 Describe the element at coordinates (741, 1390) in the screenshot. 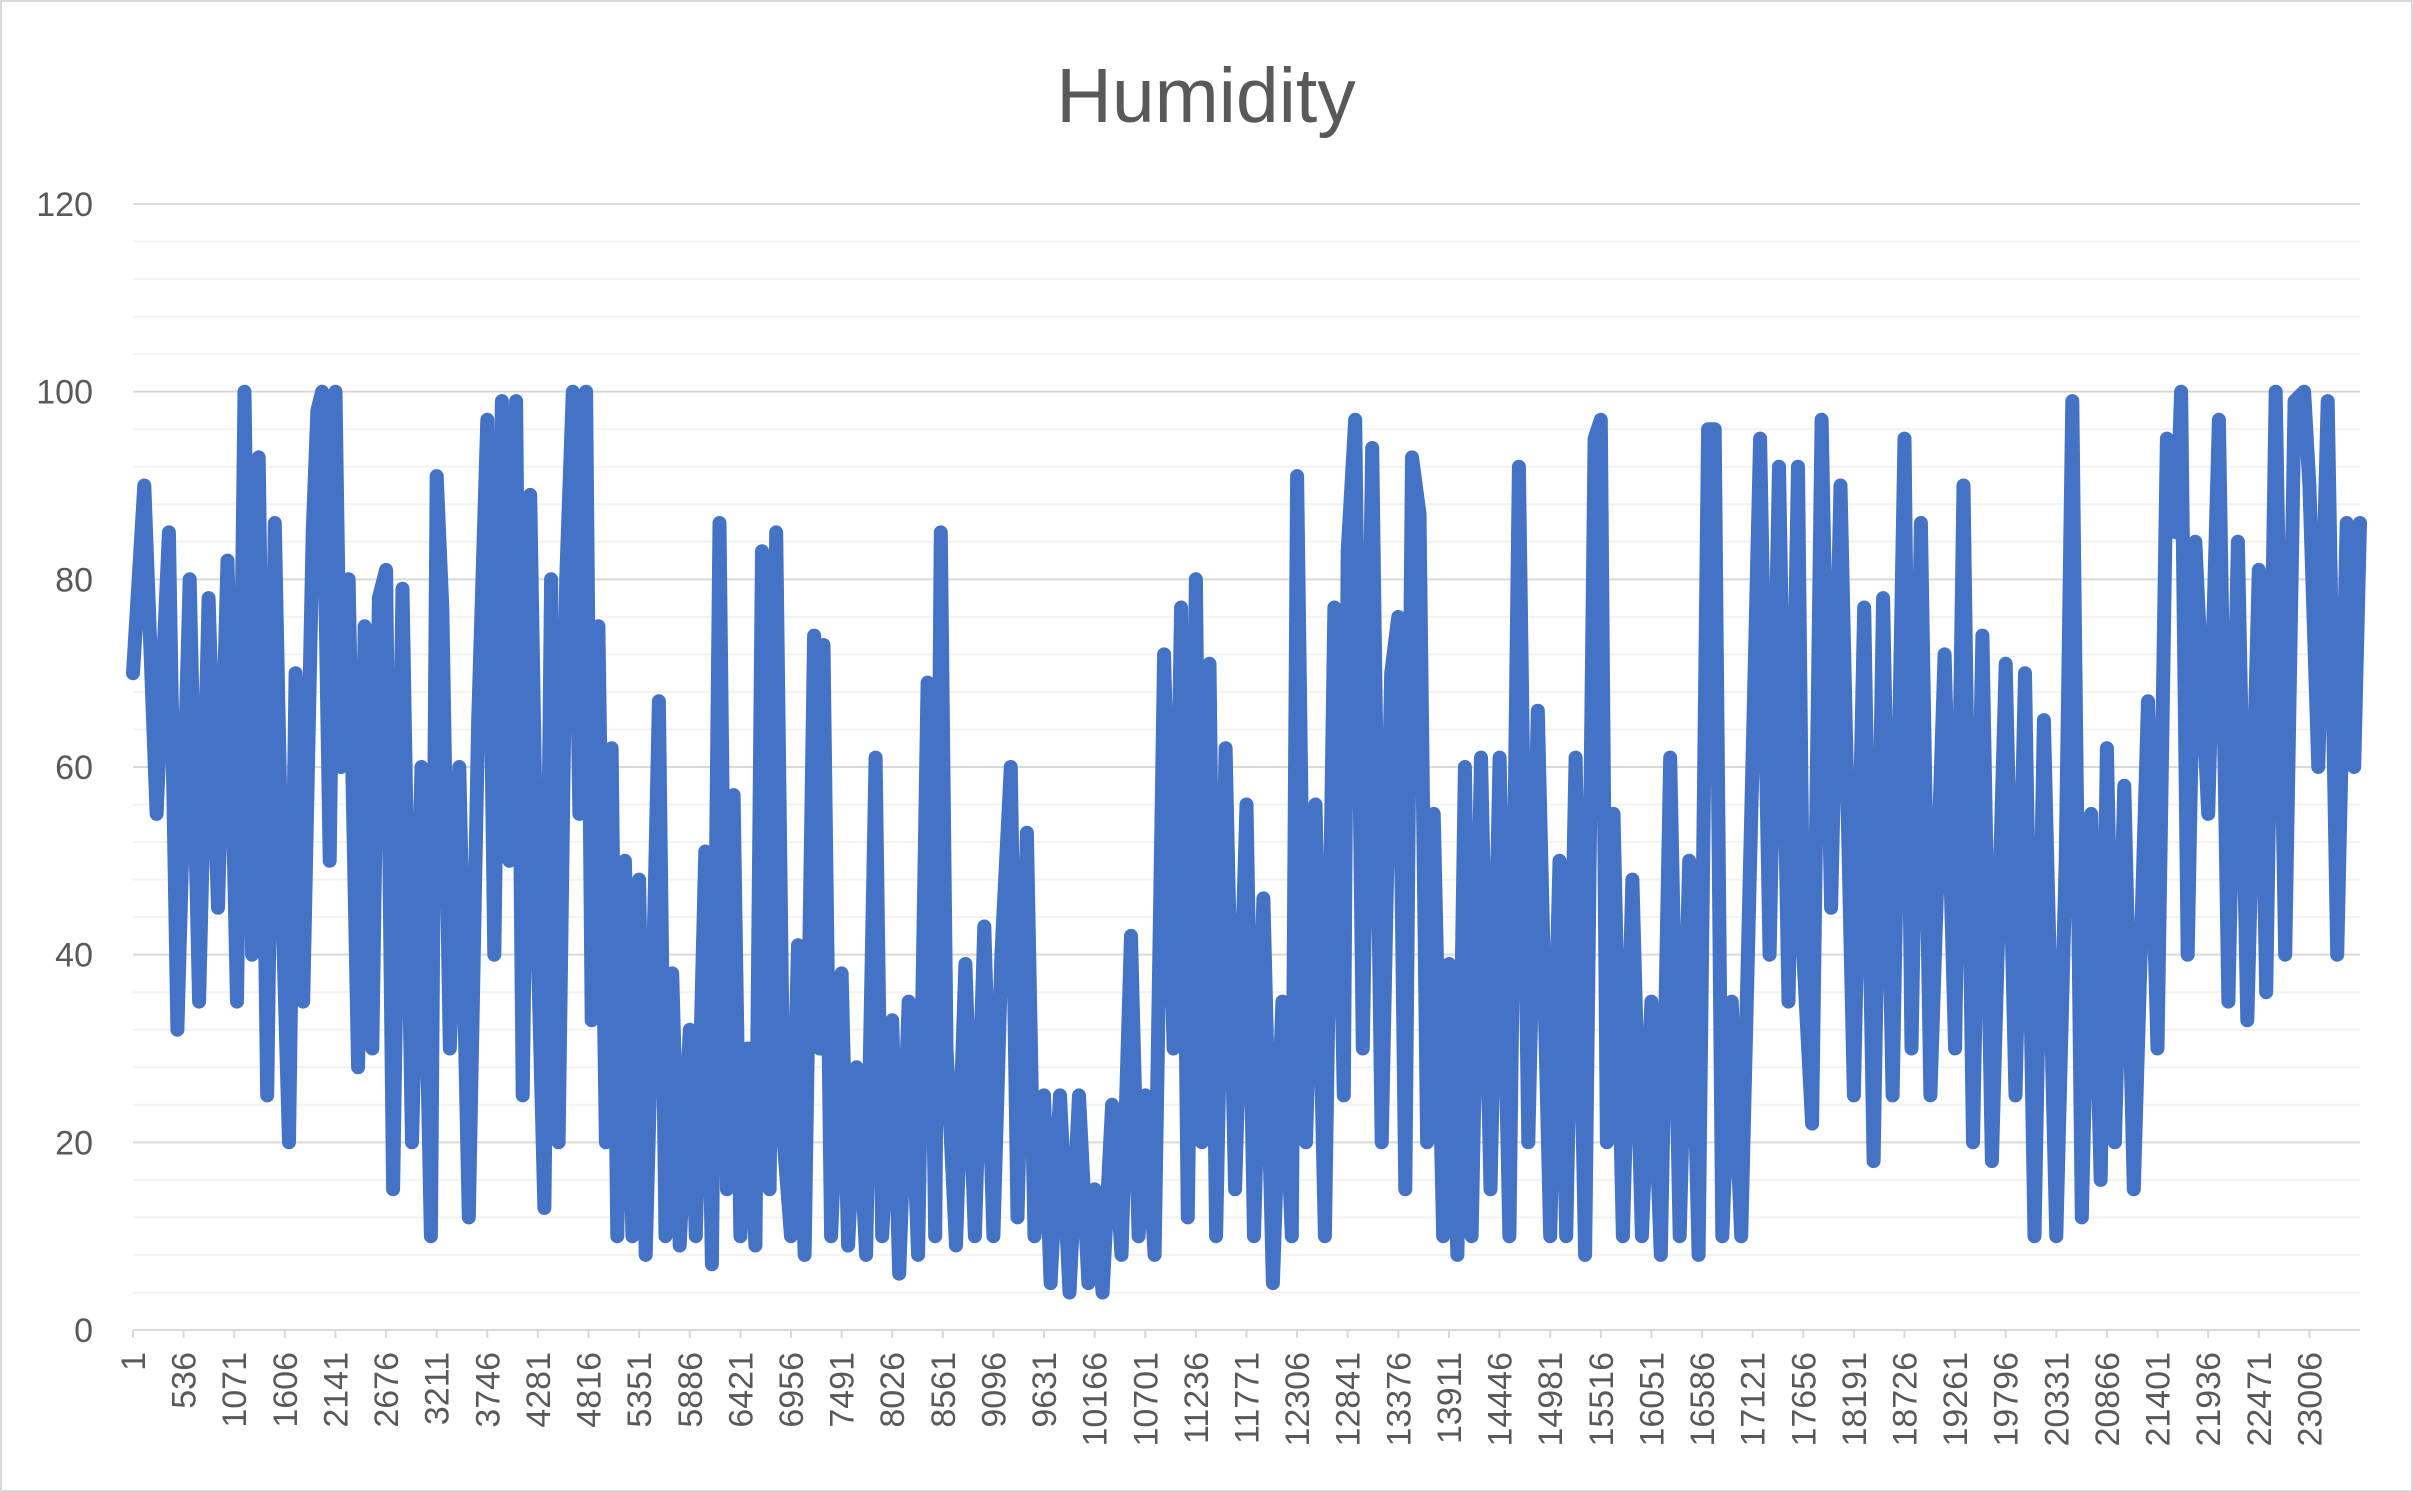

I see `x-tick-label: 6421` at that location.